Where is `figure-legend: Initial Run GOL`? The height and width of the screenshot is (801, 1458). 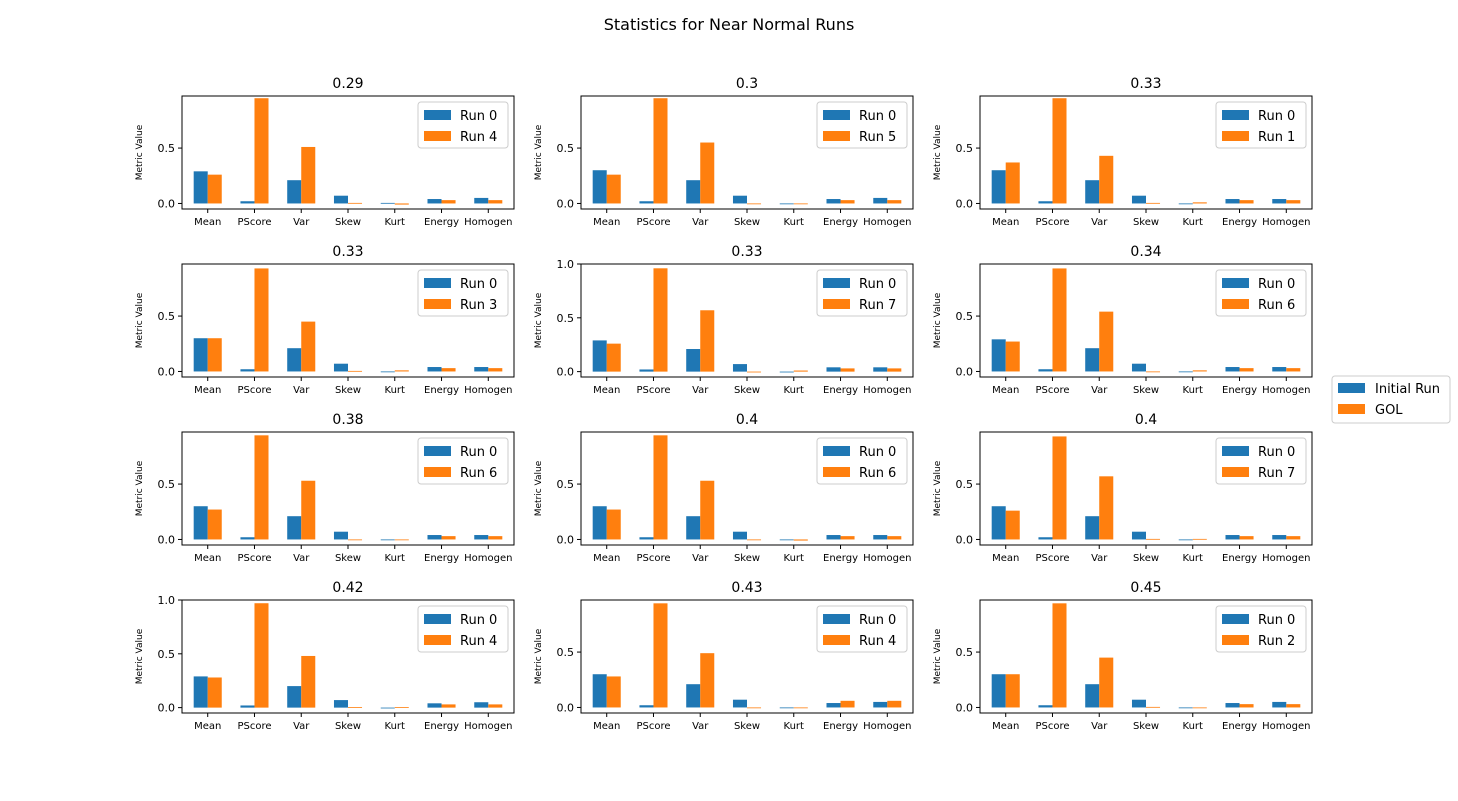
figure-legend: Initial Run GOL is located at coordinates (1391, 399).